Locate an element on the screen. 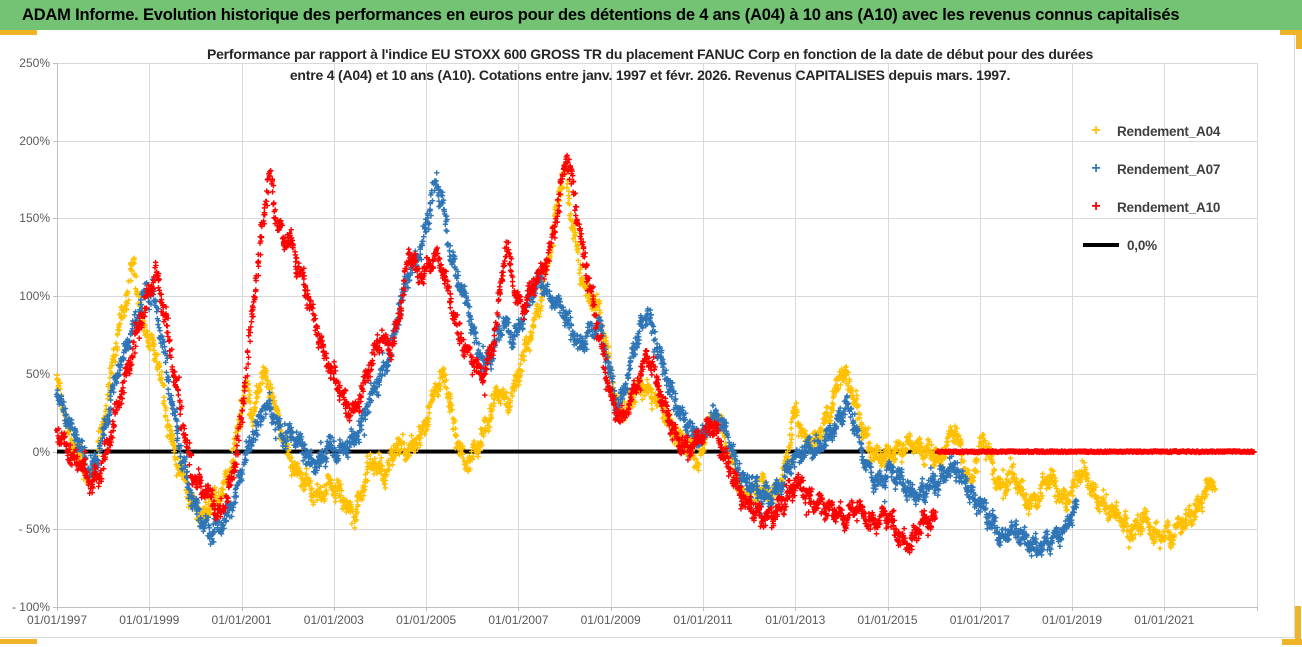  y-axis-tick: 0% is located at coordinates (41, 451).